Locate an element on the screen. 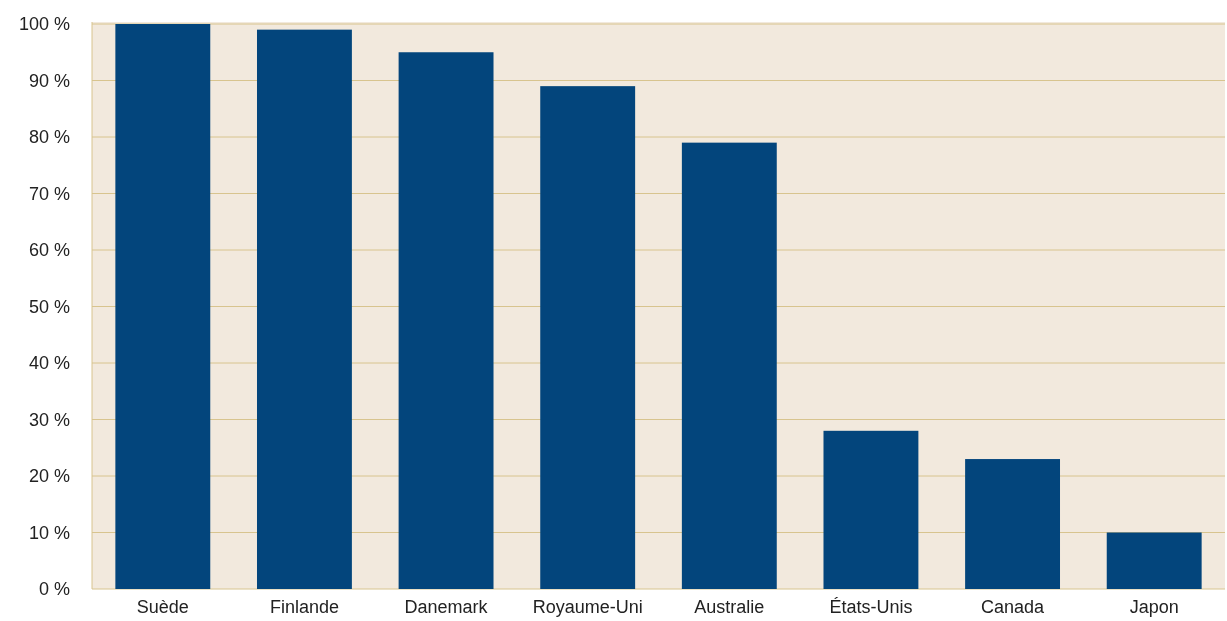 This screenshot has height=621, width=1227. x-tick-label: Australie is located at coordinates (729, 606).